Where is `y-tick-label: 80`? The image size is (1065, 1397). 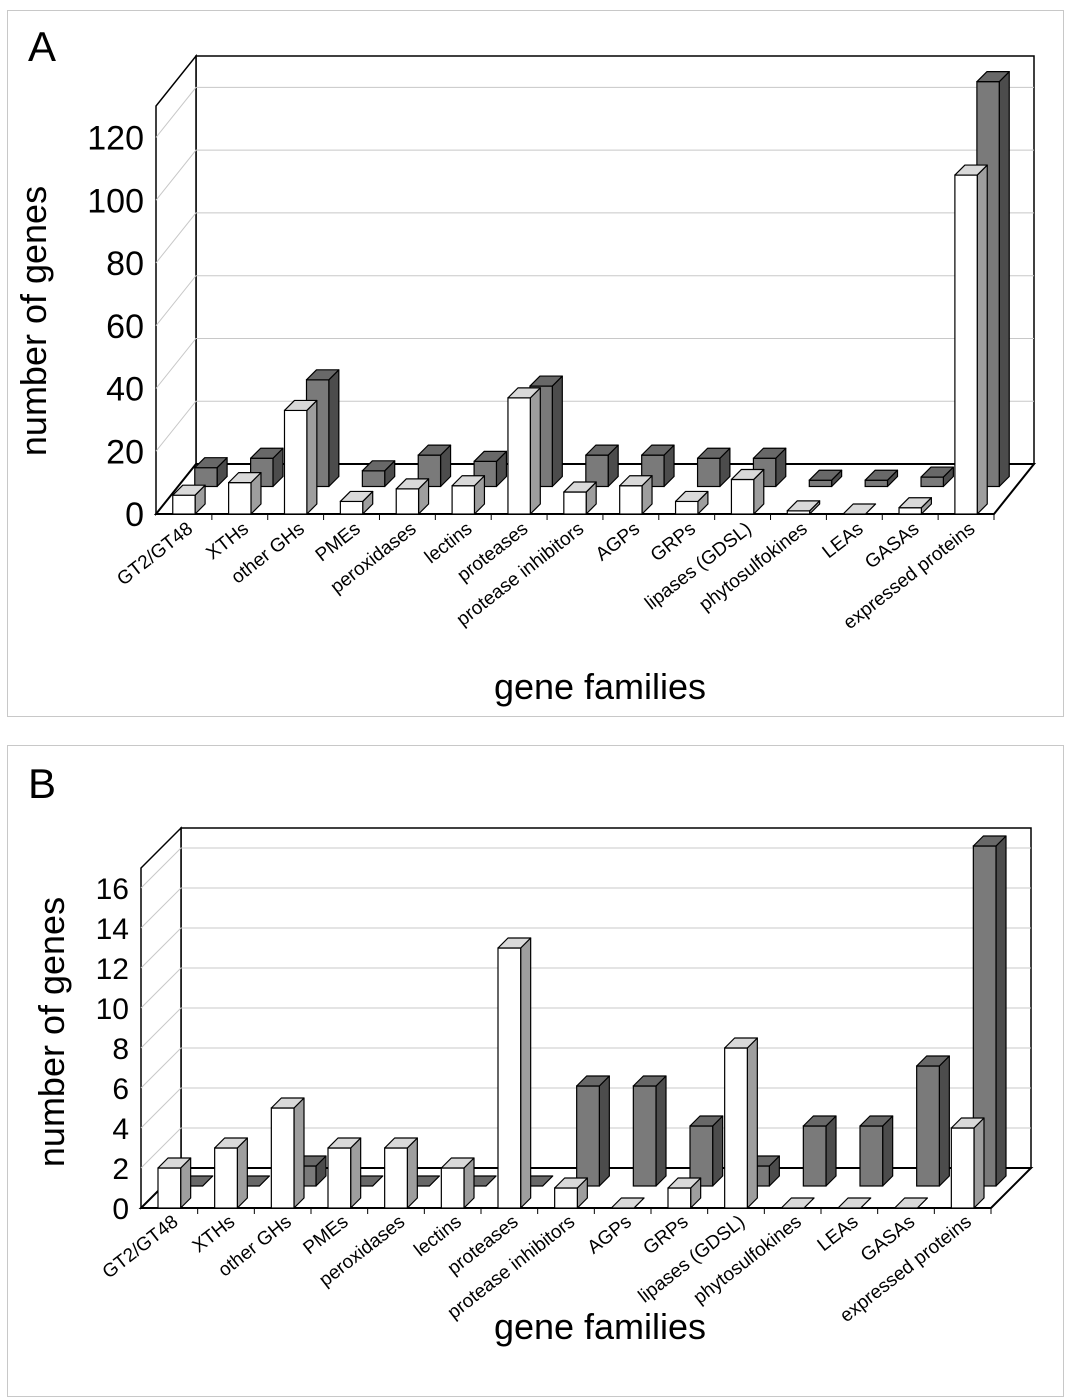
y-tick-label: 80 is located at coordinates (125, 264).